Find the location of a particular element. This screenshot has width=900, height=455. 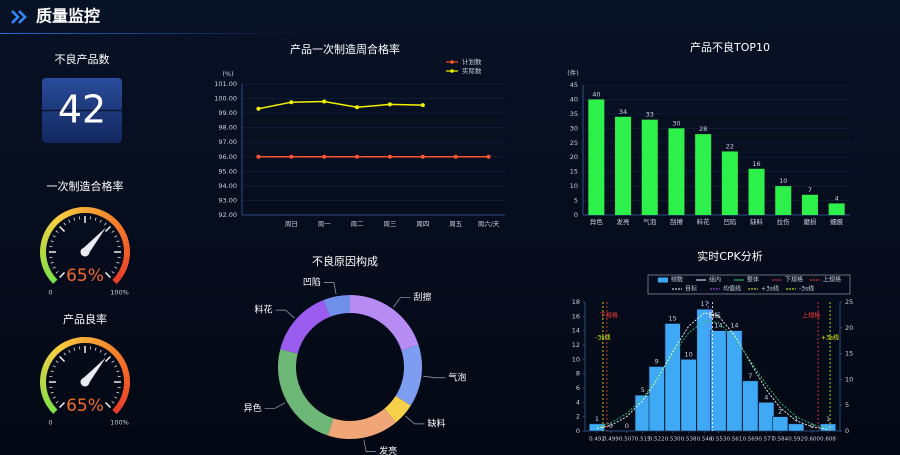

bar-value-label: 22 is located at coordinates (730, 146).